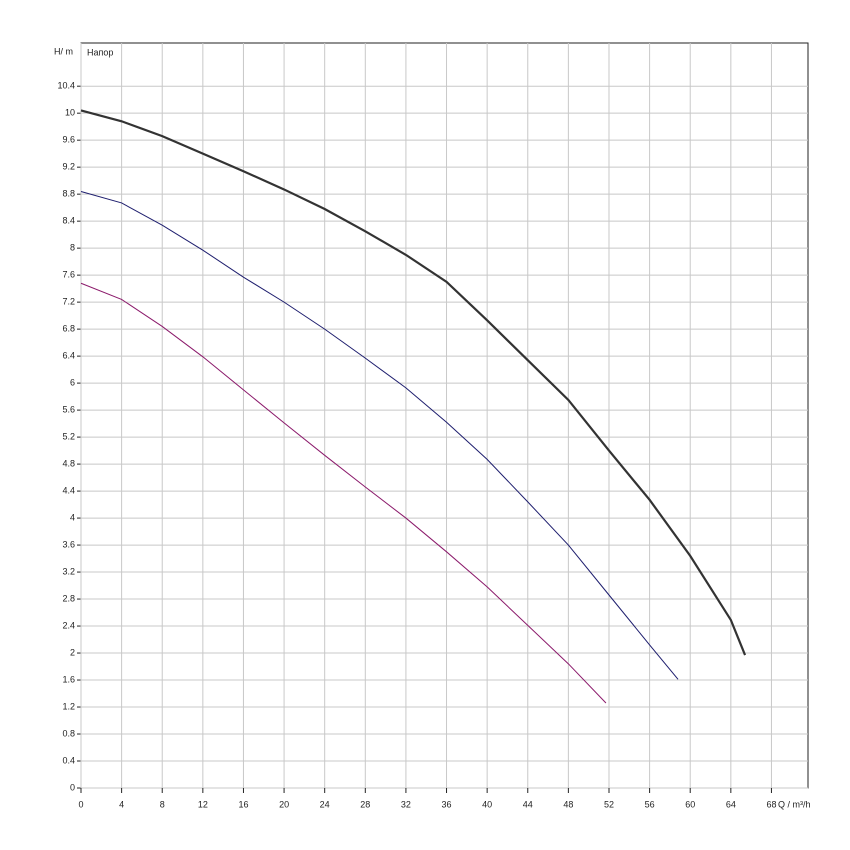 Image resolution: width=850 pixels, height=850 pixels. What do you see at coordinates (80, 804) in the screenshot?
I see `x-tick-label: 0` at bounding box center [80, 804].